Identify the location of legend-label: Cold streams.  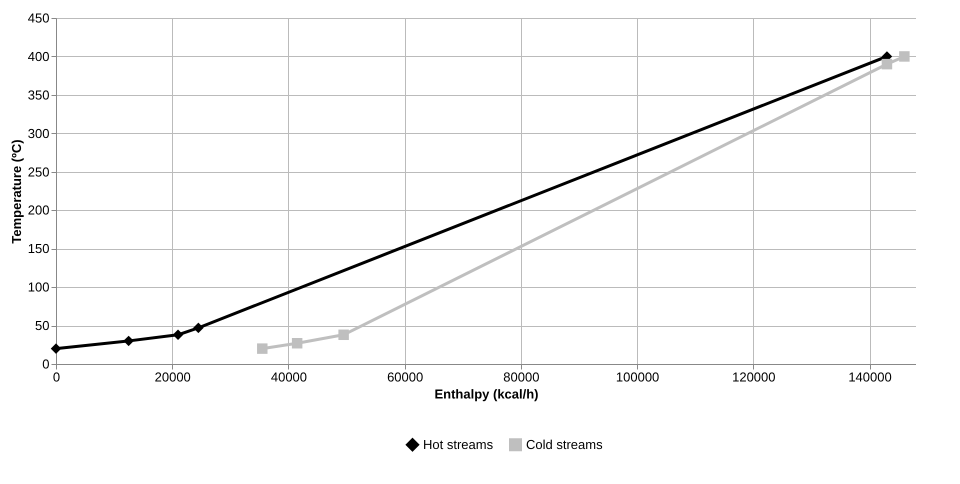
(565, 444).